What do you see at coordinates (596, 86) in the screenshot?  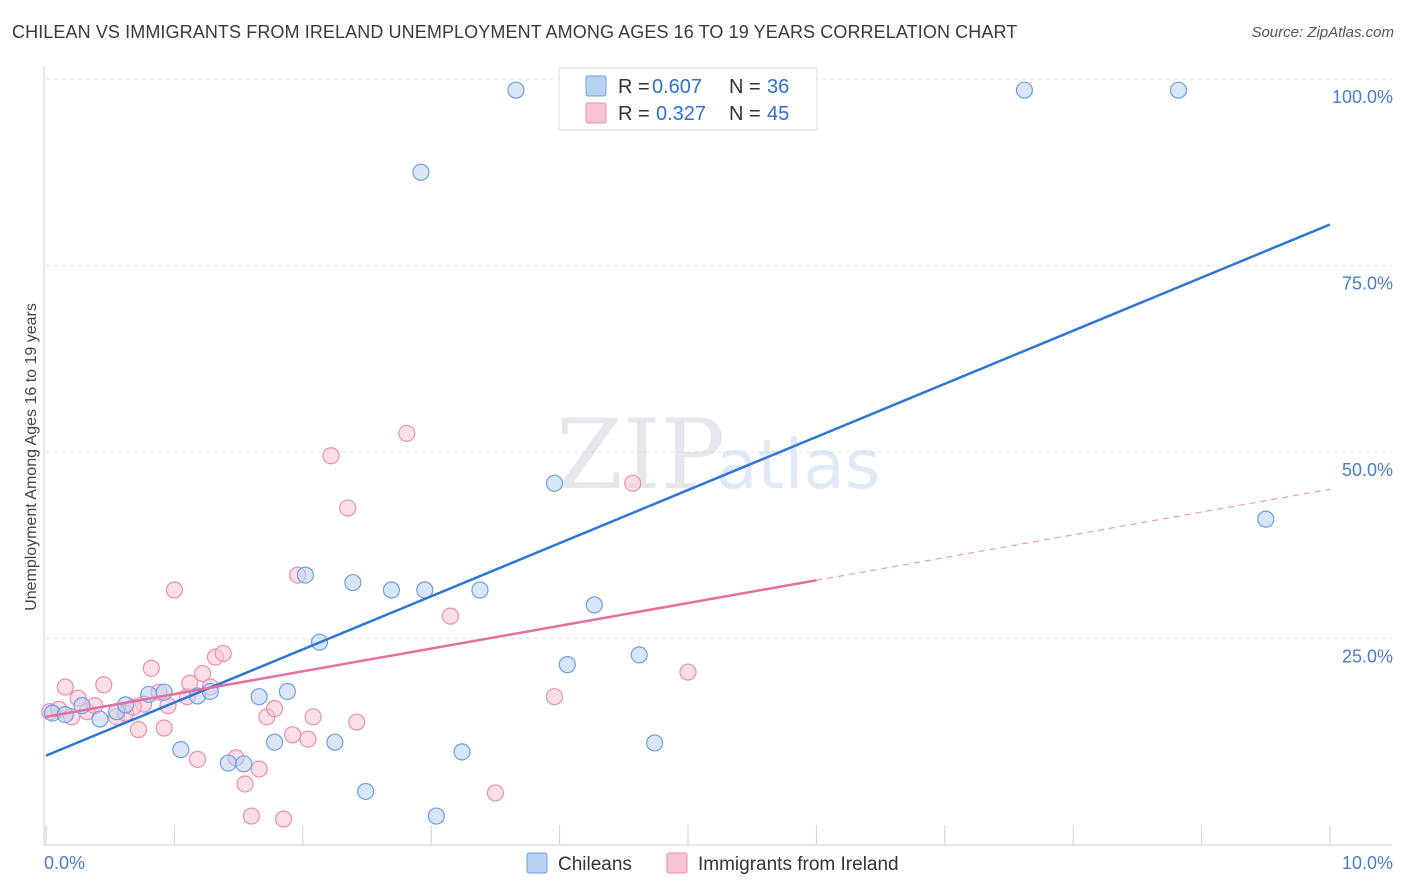 I see `legend-swatch-chileans` at bounding box center [596, 86].